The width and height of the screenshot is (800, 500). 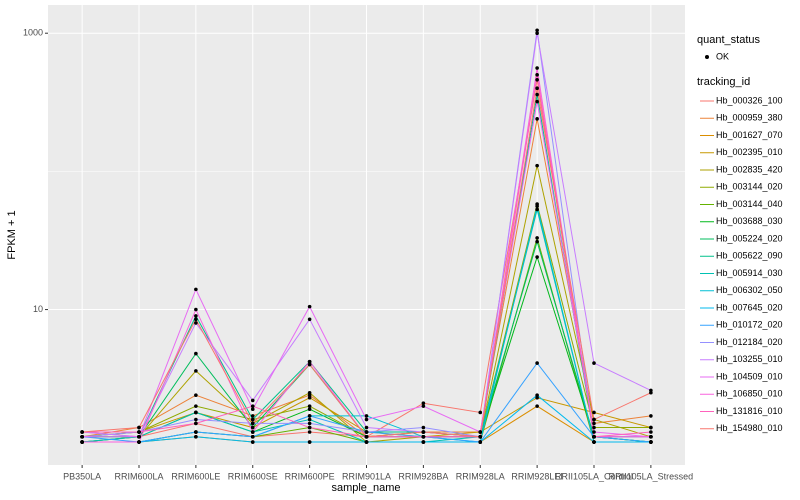 I want to click on legend-label: Hb_131816_010, so click(x=749, y=411).